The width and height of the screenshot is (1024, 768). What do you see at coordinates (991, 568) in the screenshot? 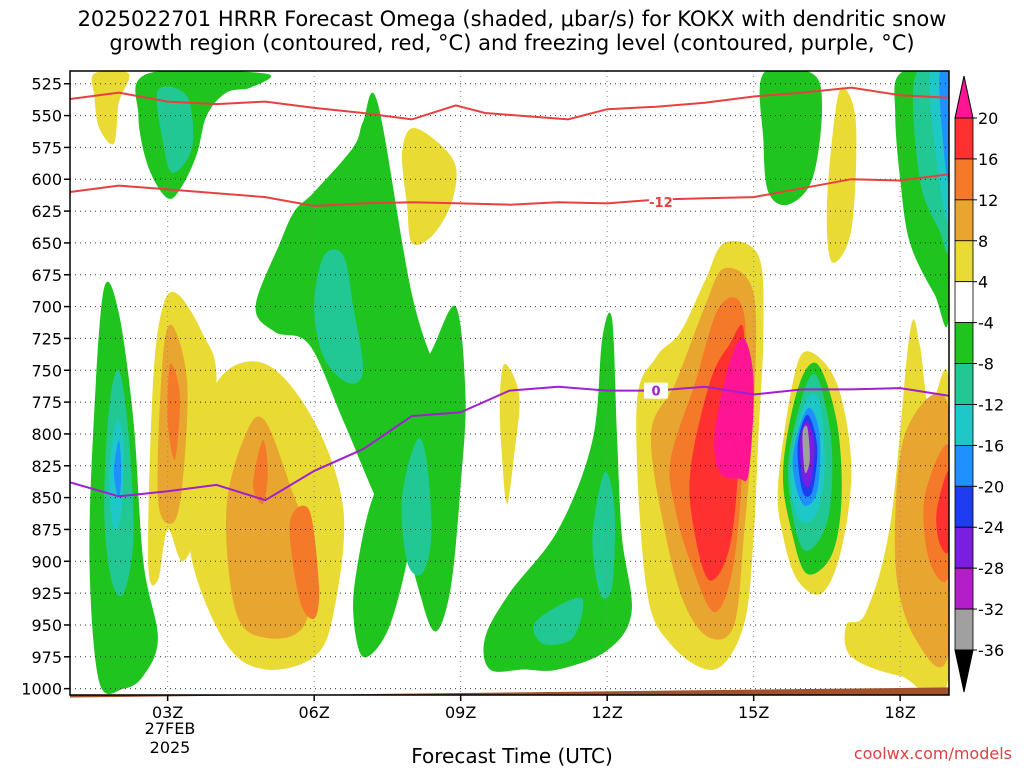
I see `colorbar-label: -28` at bounding box center [991, 568].